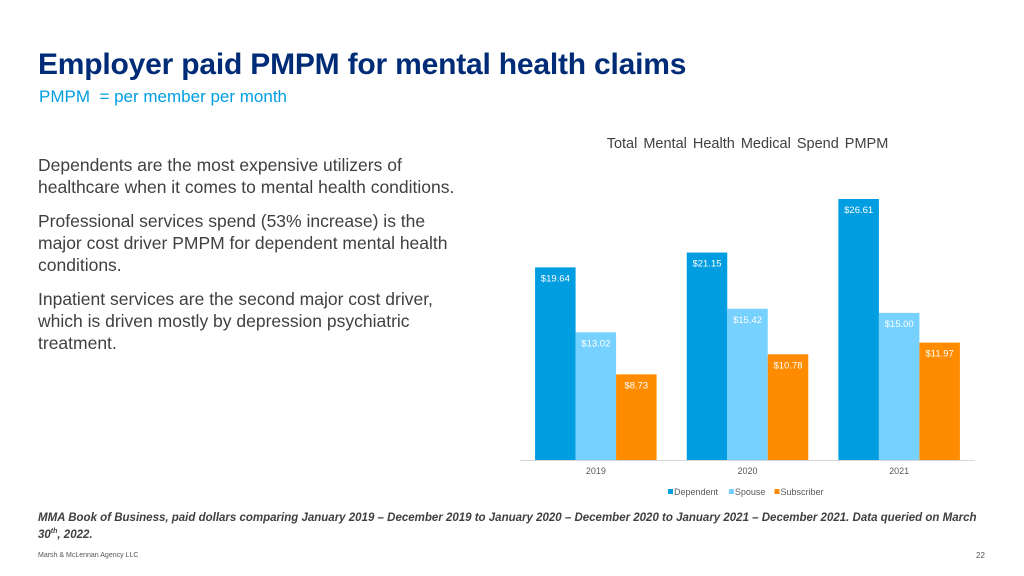 This screenshot has height=576, width=1024. I want to click on bar-subscriber-2021, so click(939, 401).